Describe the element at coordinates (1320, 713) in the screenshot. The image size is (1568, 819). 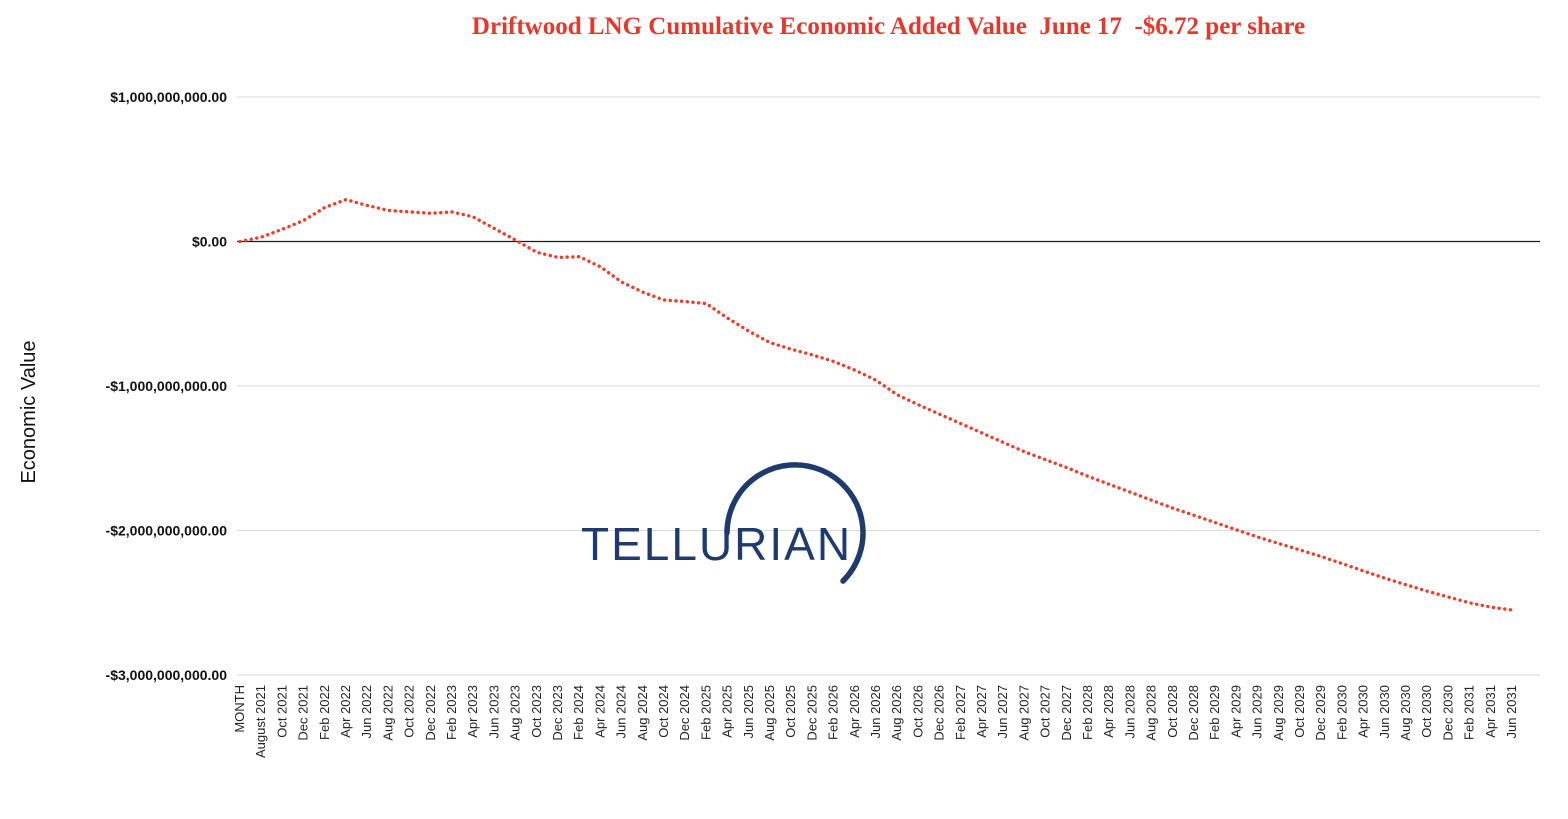
I see `x-tick-label: Dec 2029` at that location.